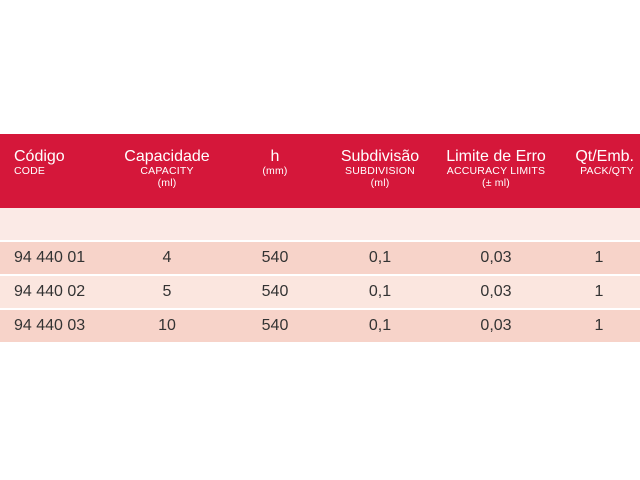 The width and height of the screenshot is (640, 480). Describe the element at coordinates (496, 182) in the screenshot. I see `header-accuracy-unit: (± ml)` at that location.